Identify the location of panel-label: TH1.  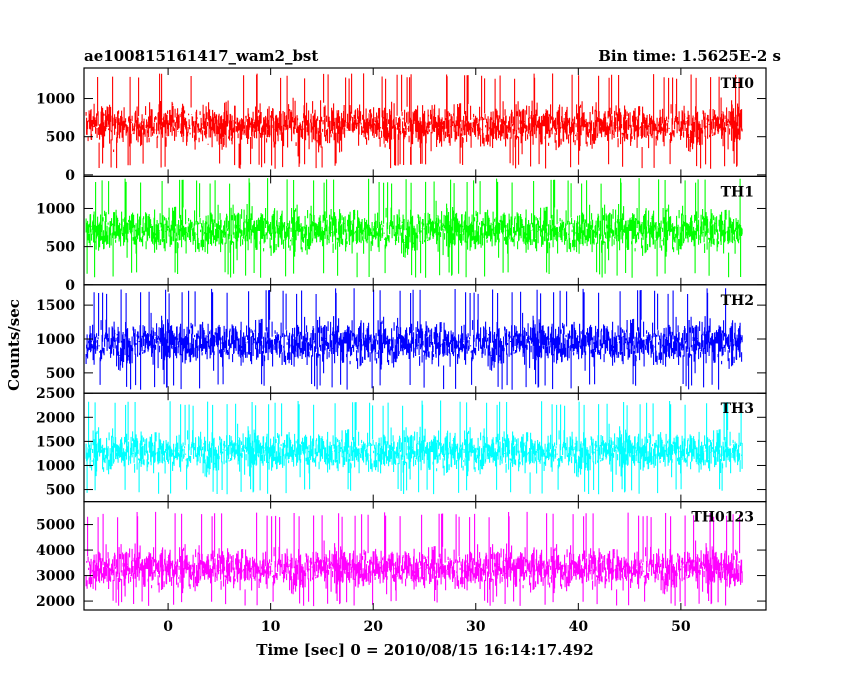
(737, 192).